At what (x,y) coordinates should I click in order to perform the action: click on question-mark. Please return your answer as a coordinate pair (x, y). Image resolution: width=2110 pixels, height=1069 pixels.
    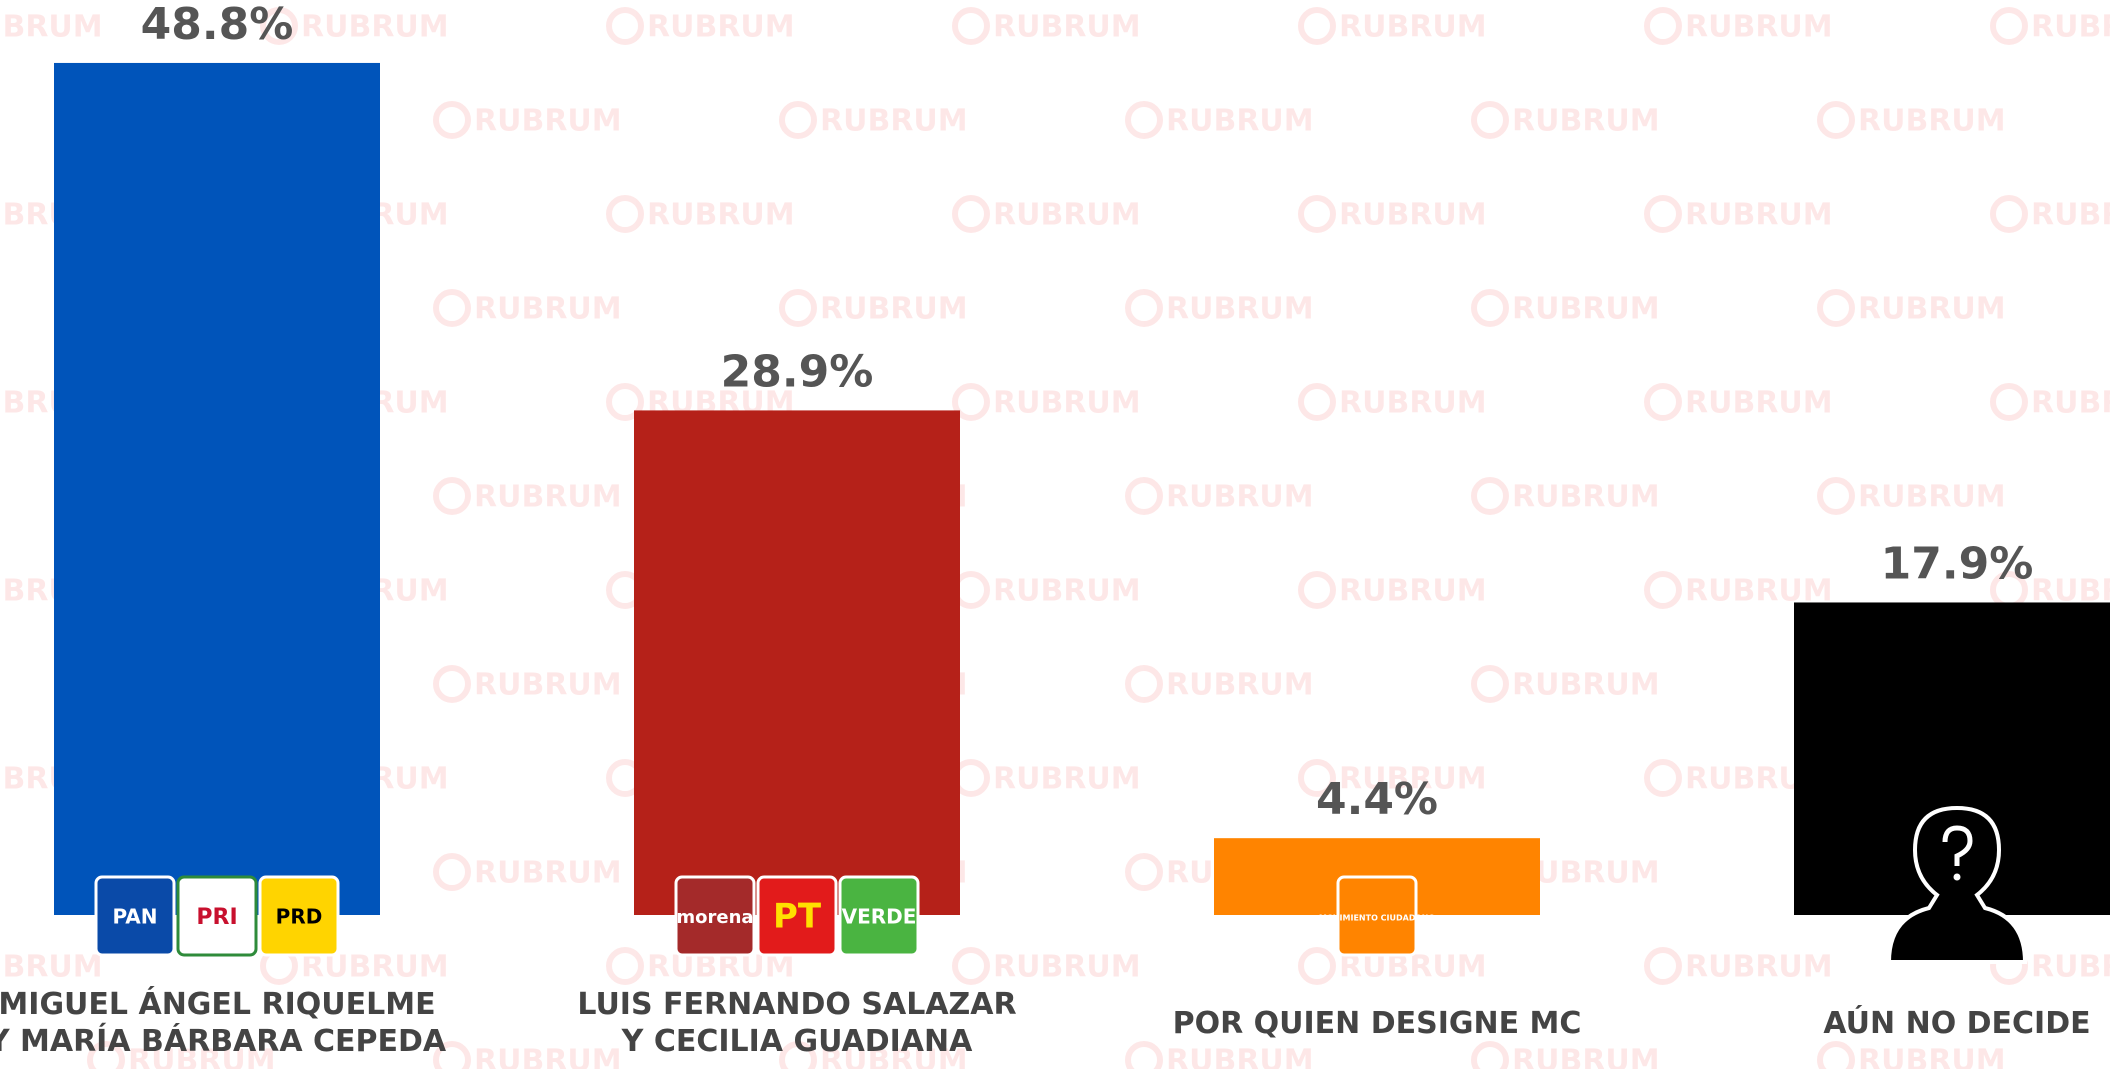
    Looking at the image, I should click on (1957, 845).